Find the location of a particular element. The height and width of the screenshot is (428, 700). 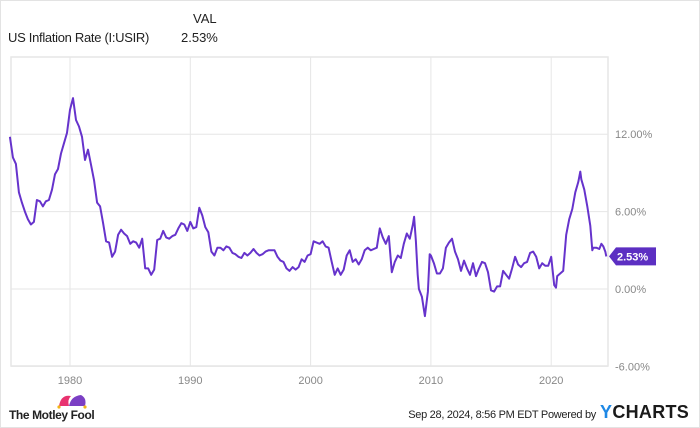

value-column-header: VAL is located at coordinates (205, 18).